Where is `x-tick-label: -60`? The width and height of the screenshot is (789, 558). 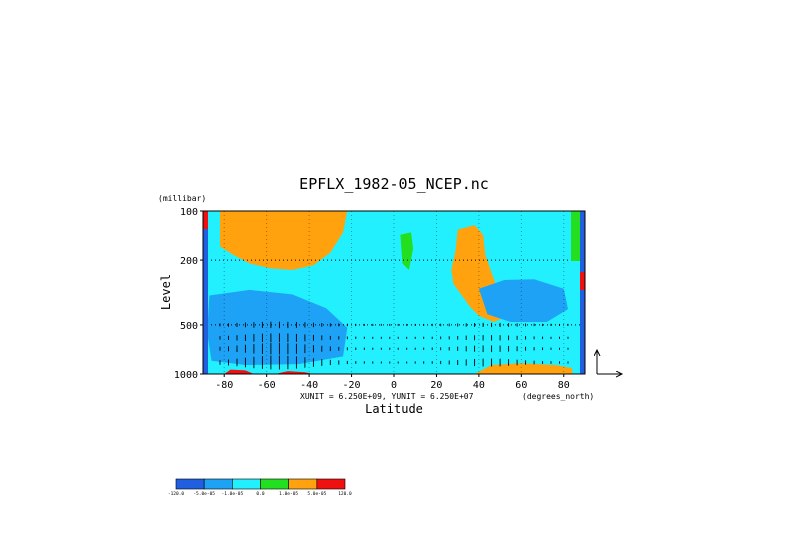
x-tick-label: -60 is located at coordinates (267, 385).